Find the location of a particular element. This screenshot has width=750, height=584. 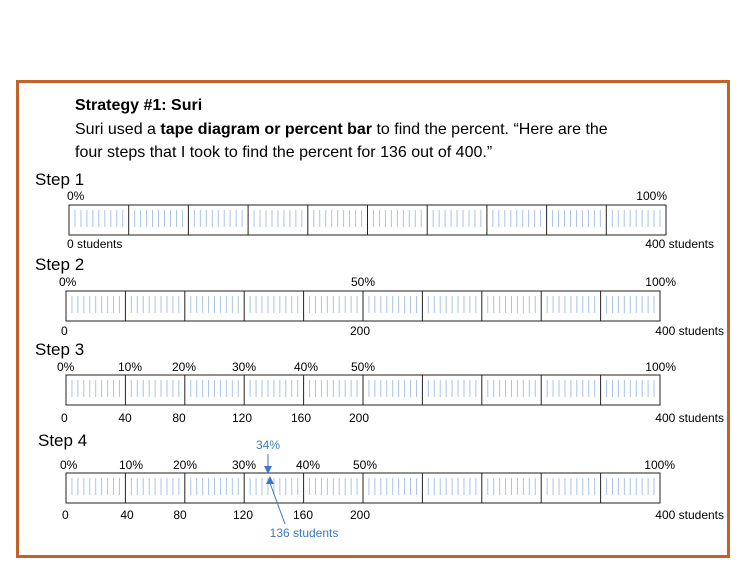

step-1-percent-label: 100% is located at coordinates (651, 196).